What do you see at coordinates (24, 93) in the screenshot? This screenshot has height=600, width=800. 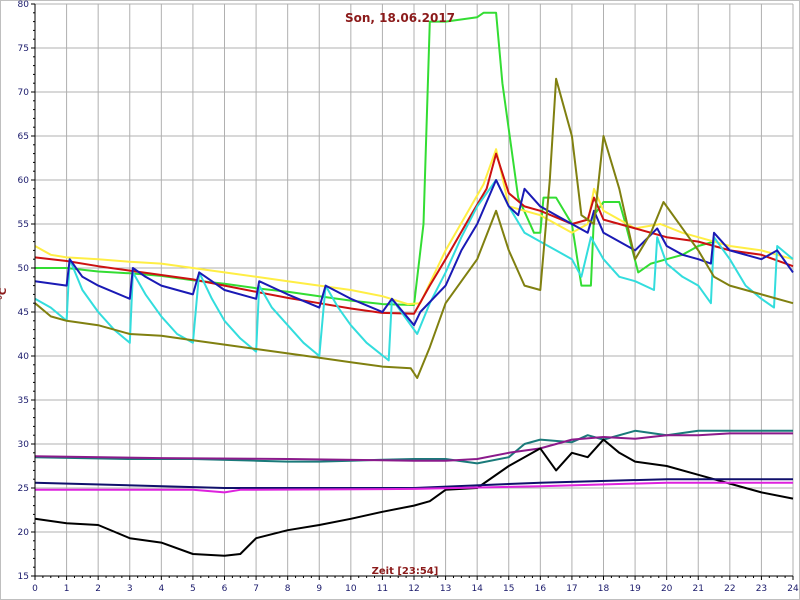 I see `y-tick-label: 70` at bounding box center [24, 93].